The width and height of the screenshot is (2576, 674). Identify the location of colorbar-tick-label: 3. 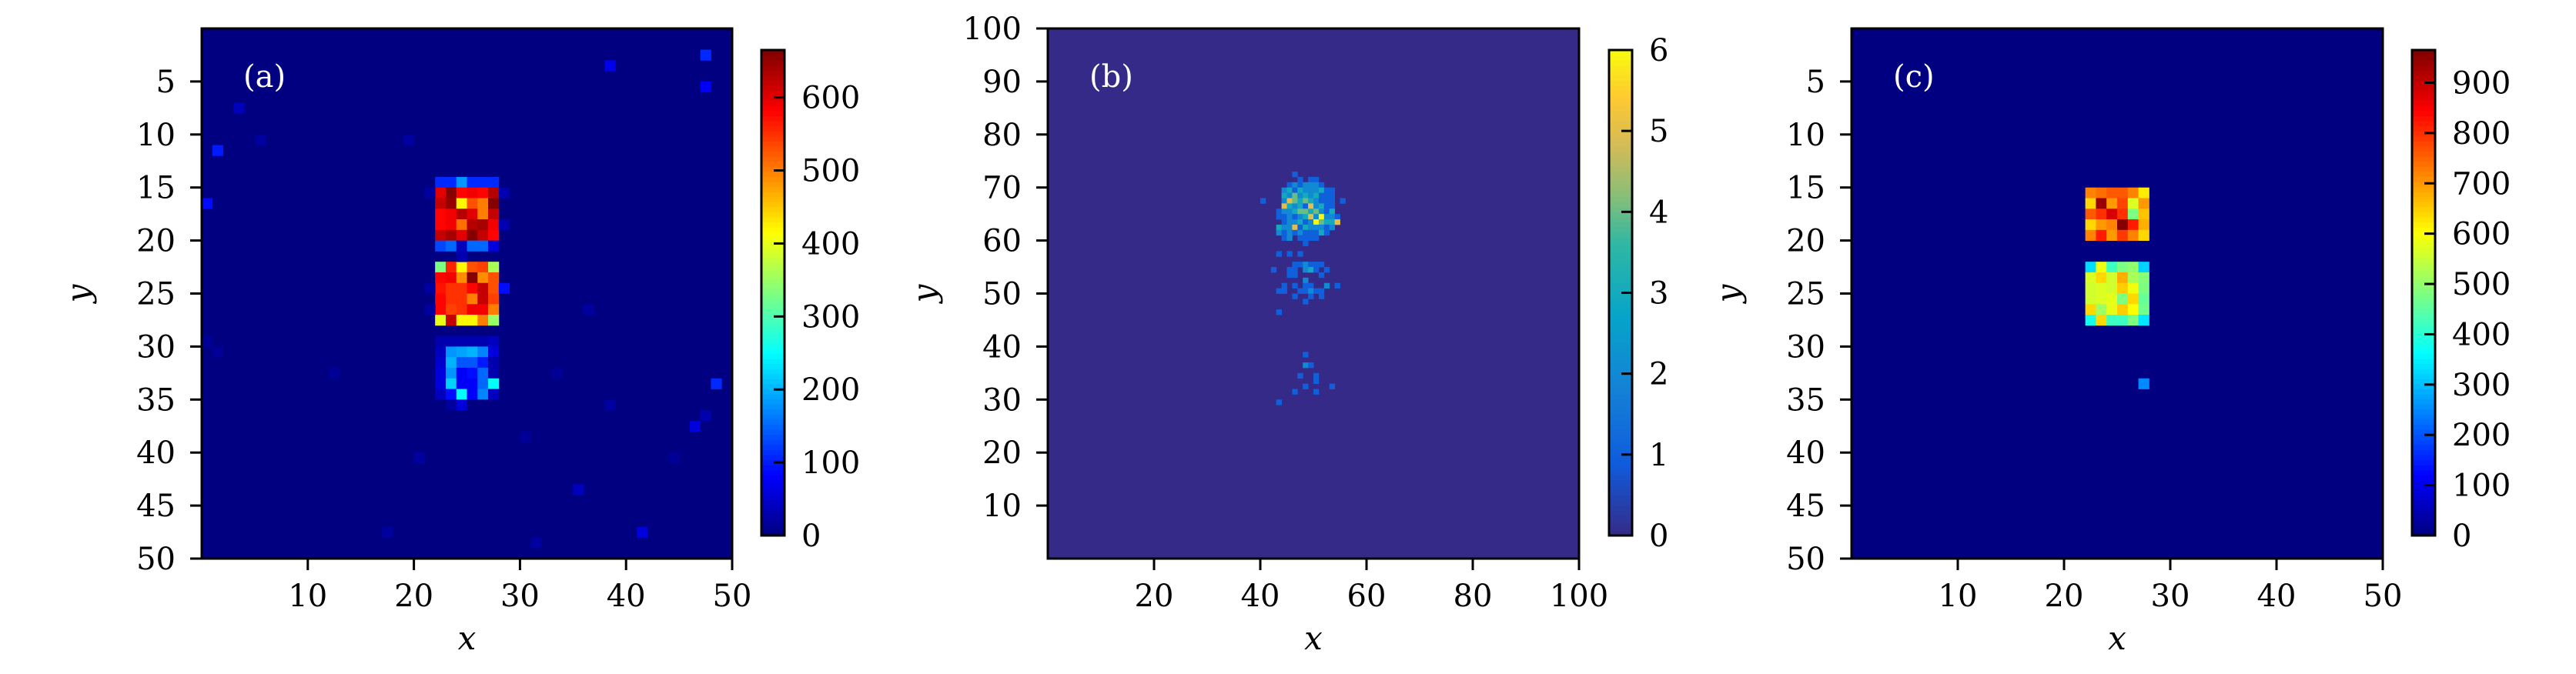
(1659, 294).